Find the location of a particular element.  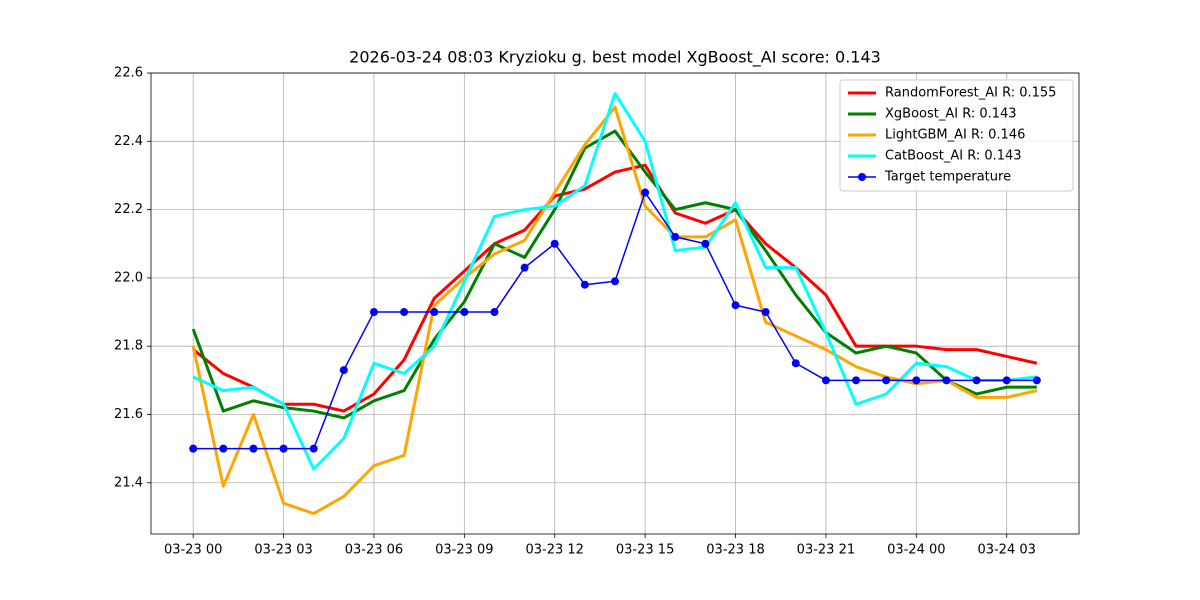

x-tick-label: 03-23 09 is located at coordinates (464, 550).